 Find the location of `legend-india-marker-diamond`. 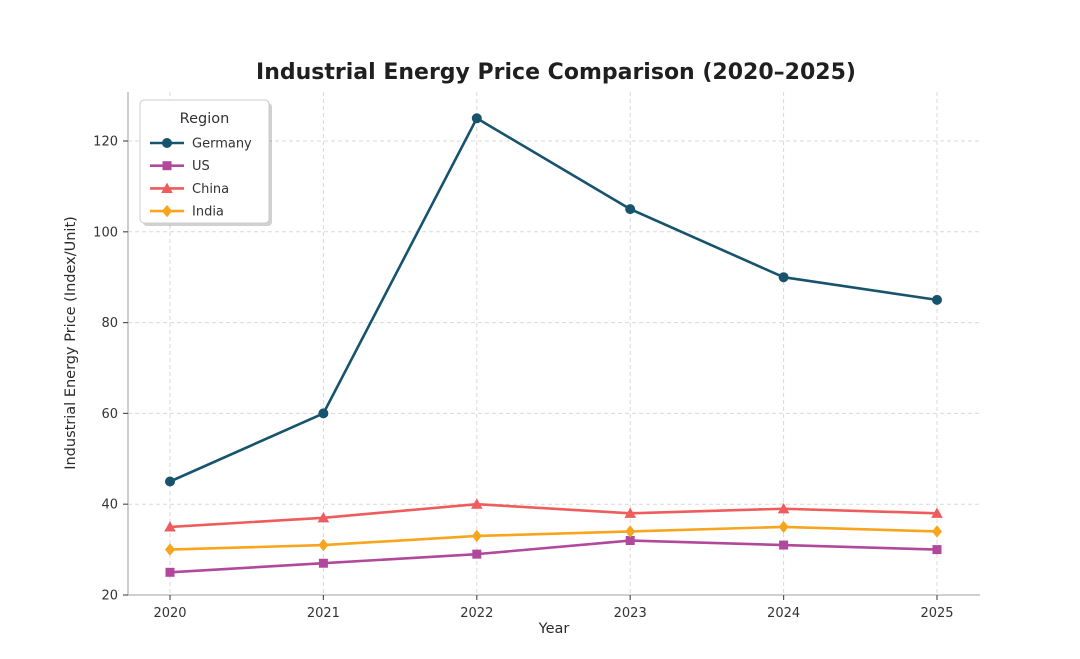

legend-india-marker-diamond is located at coordinates (167, 211).